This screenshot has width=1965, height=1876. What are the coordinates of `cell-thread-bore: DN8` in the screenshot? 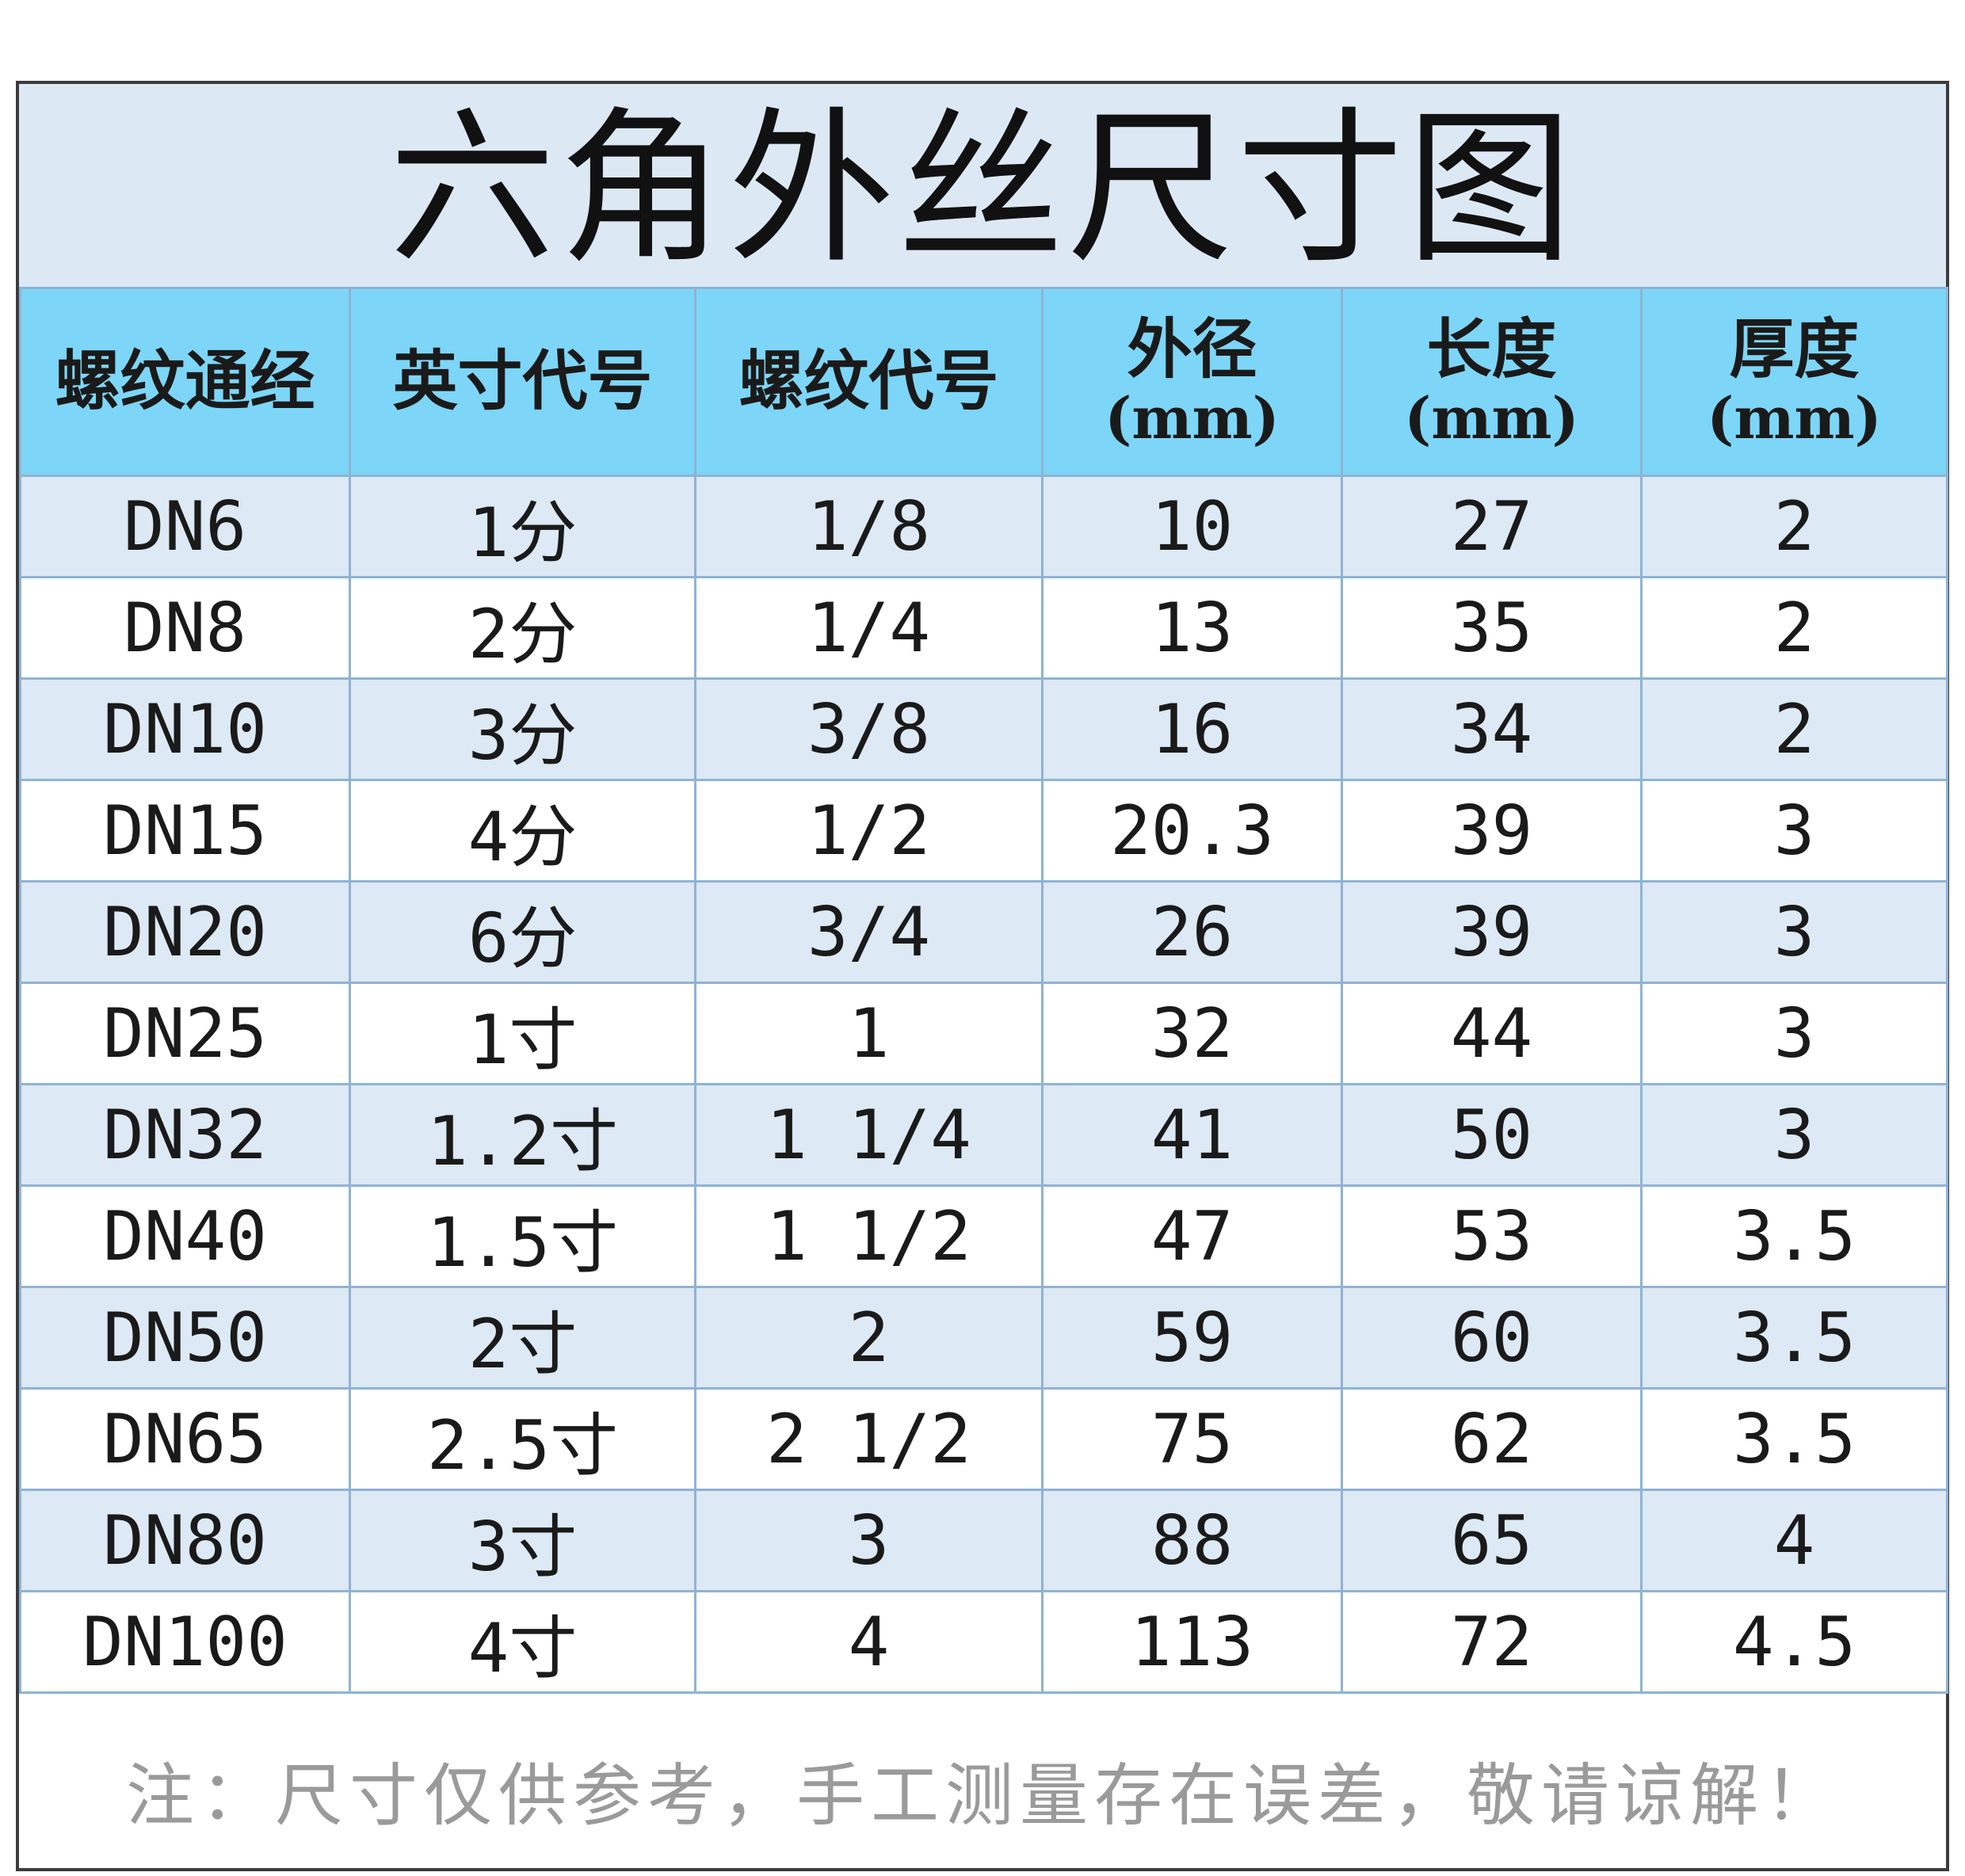 It's located at (185, 628).